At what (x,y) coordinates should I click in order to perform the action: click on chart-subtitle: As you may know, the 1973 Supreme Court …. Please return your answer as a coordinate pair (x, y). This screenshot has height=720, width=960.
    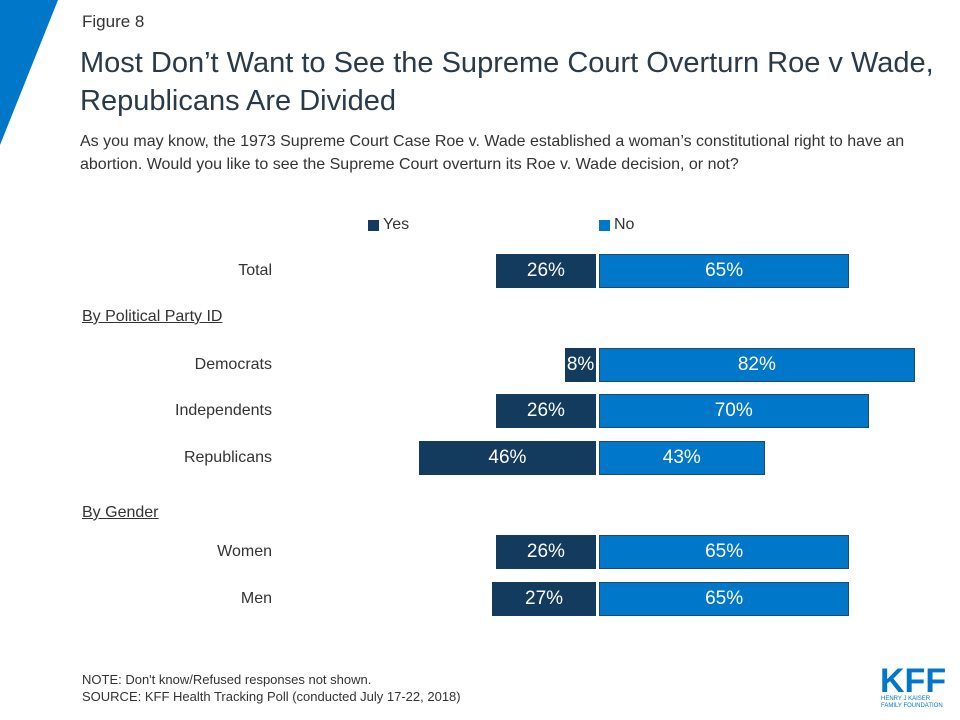
    Looking at the image, I should click on (492, 153).